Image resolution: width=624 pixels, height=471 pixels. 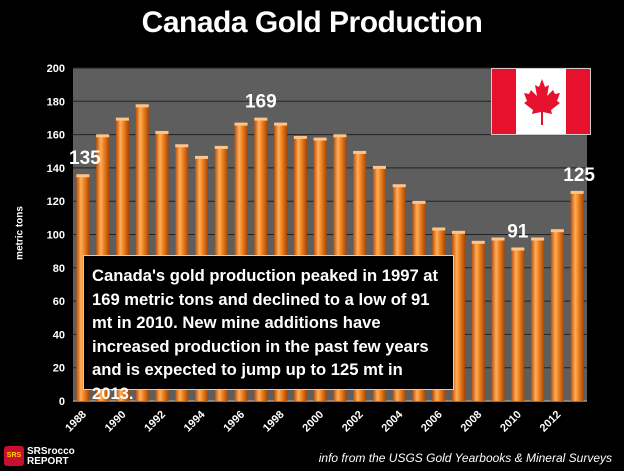 I want to click on data-label-1988: 135, so click(x=85, y=158).